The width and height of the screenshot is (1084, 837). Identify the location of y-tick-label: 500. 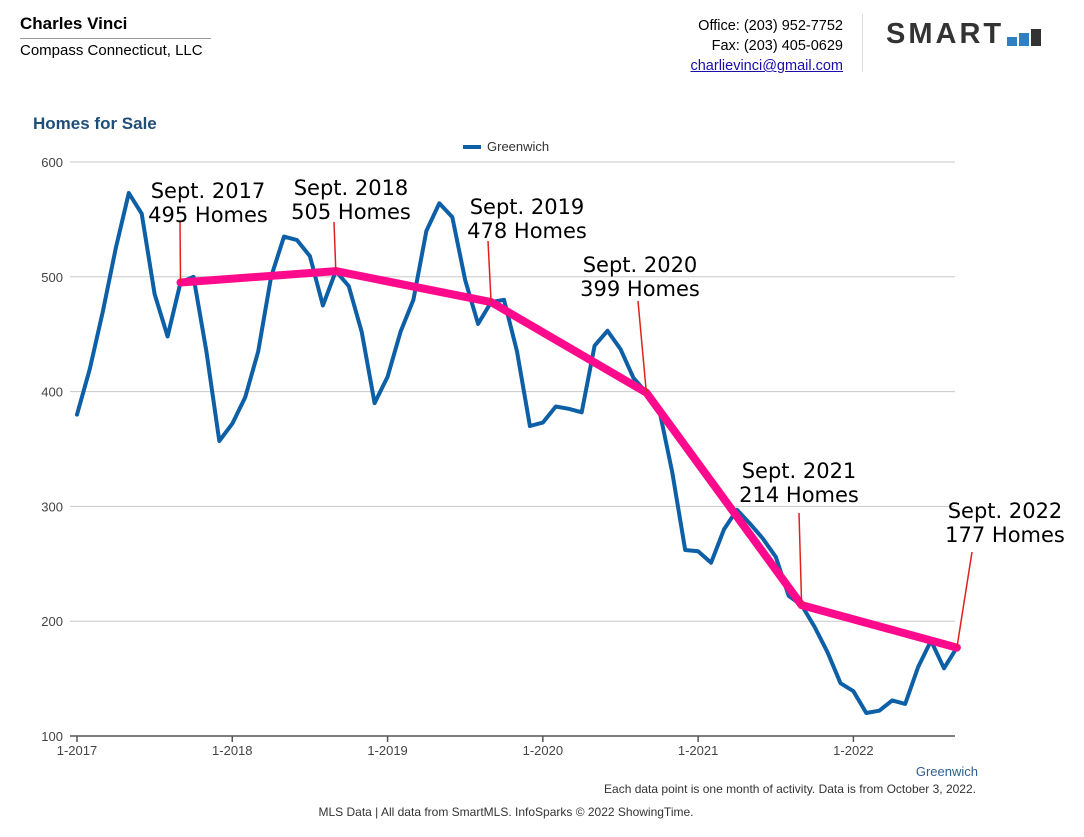
(52, 277).